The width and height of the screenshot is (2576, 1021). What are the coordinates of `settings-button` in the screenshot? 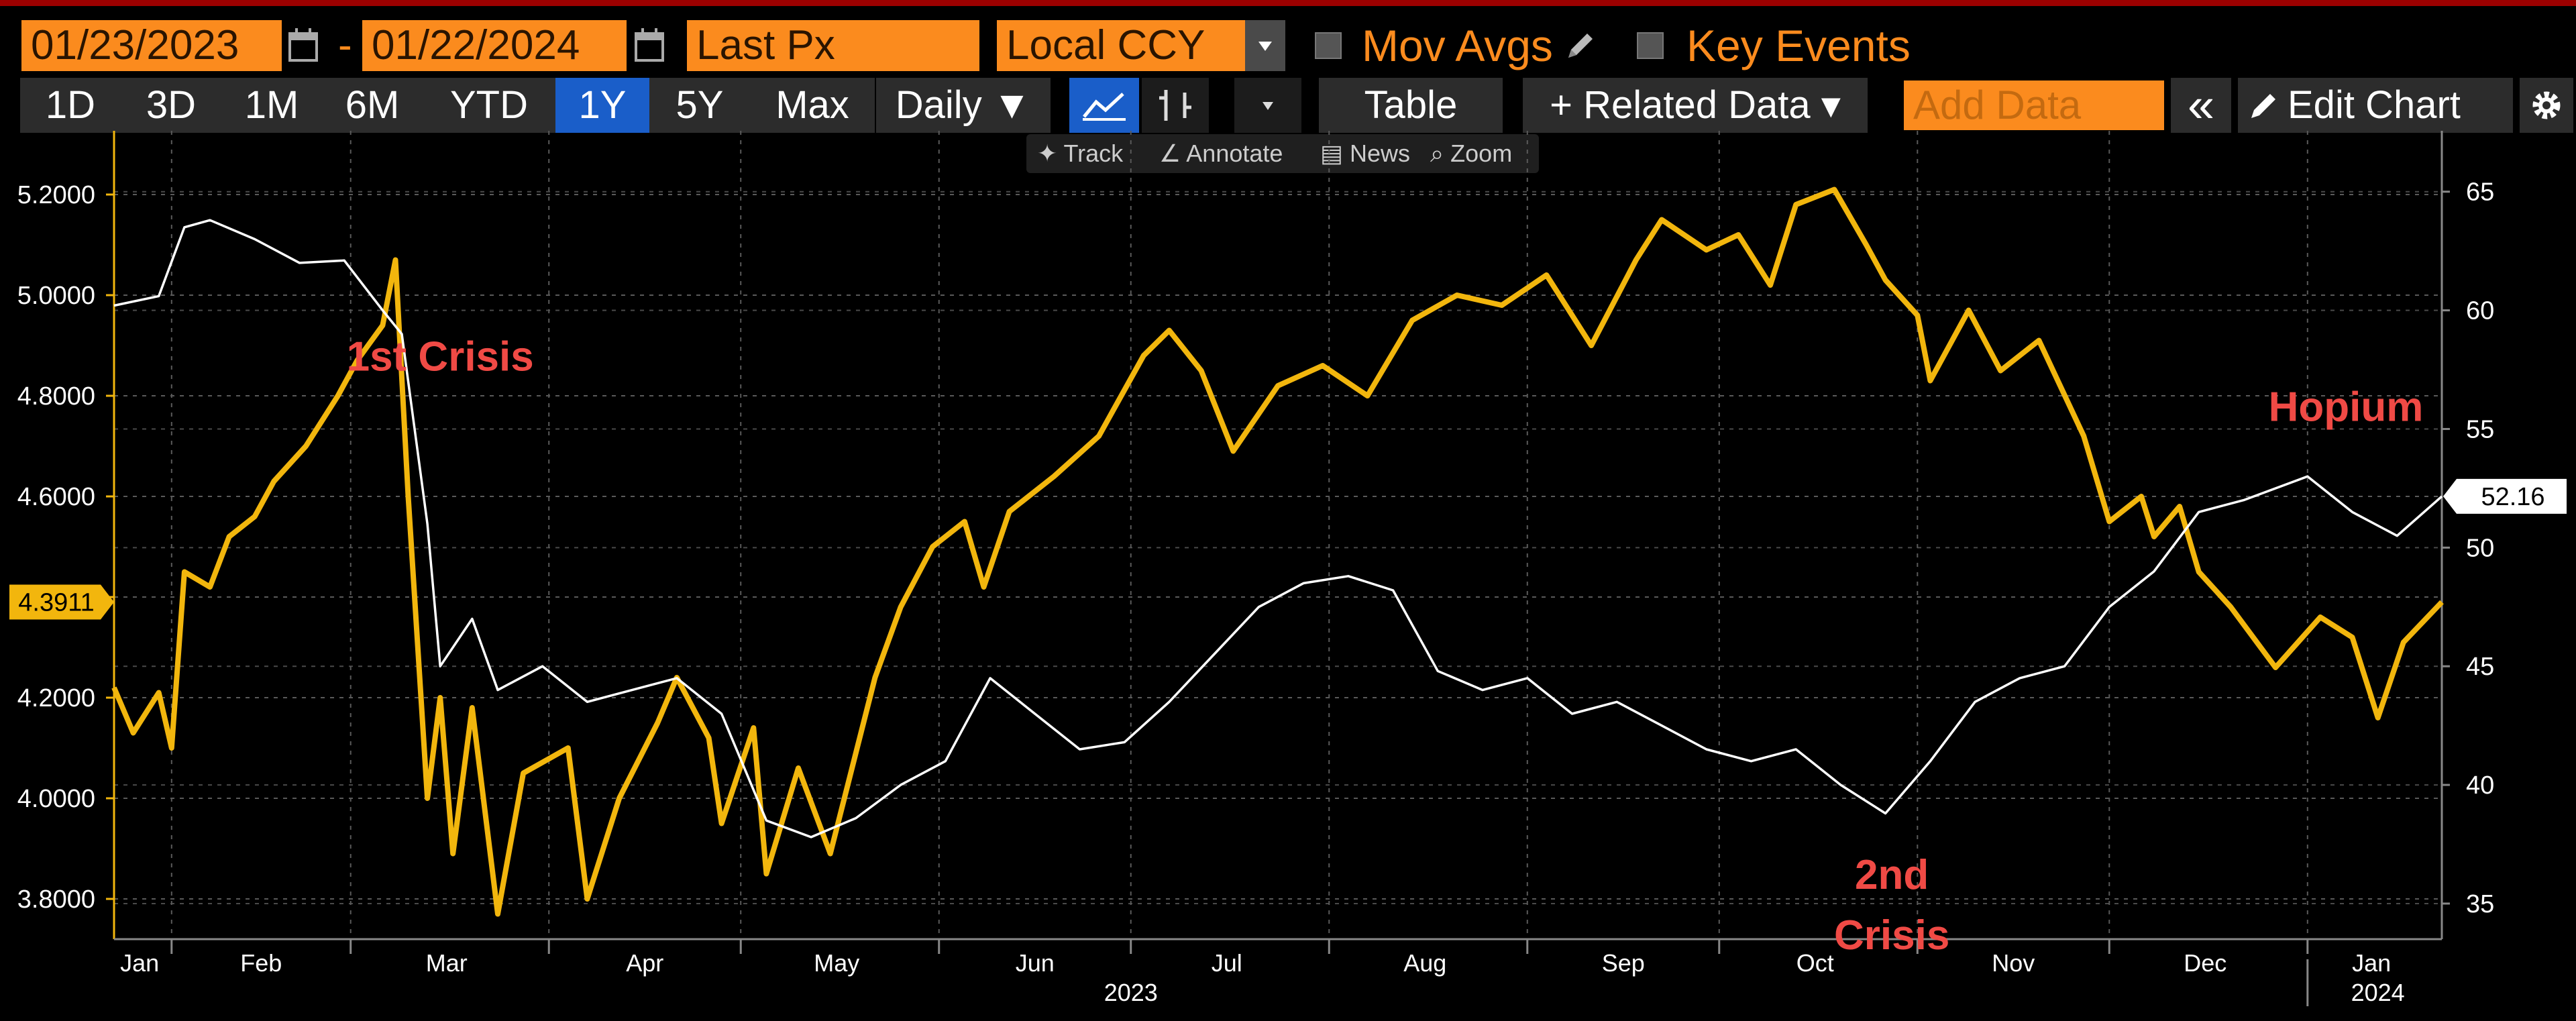 It's located at (2546, 105).